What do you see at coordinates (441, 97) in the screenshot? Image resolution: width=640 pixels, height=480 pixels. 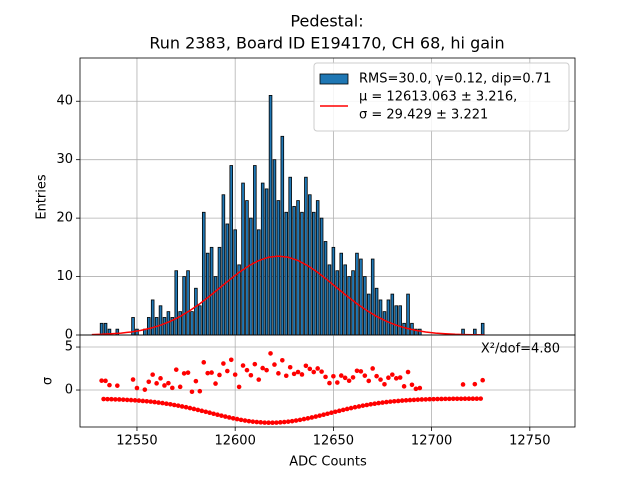 I see `legend-box` at bounding box center [441, 97].